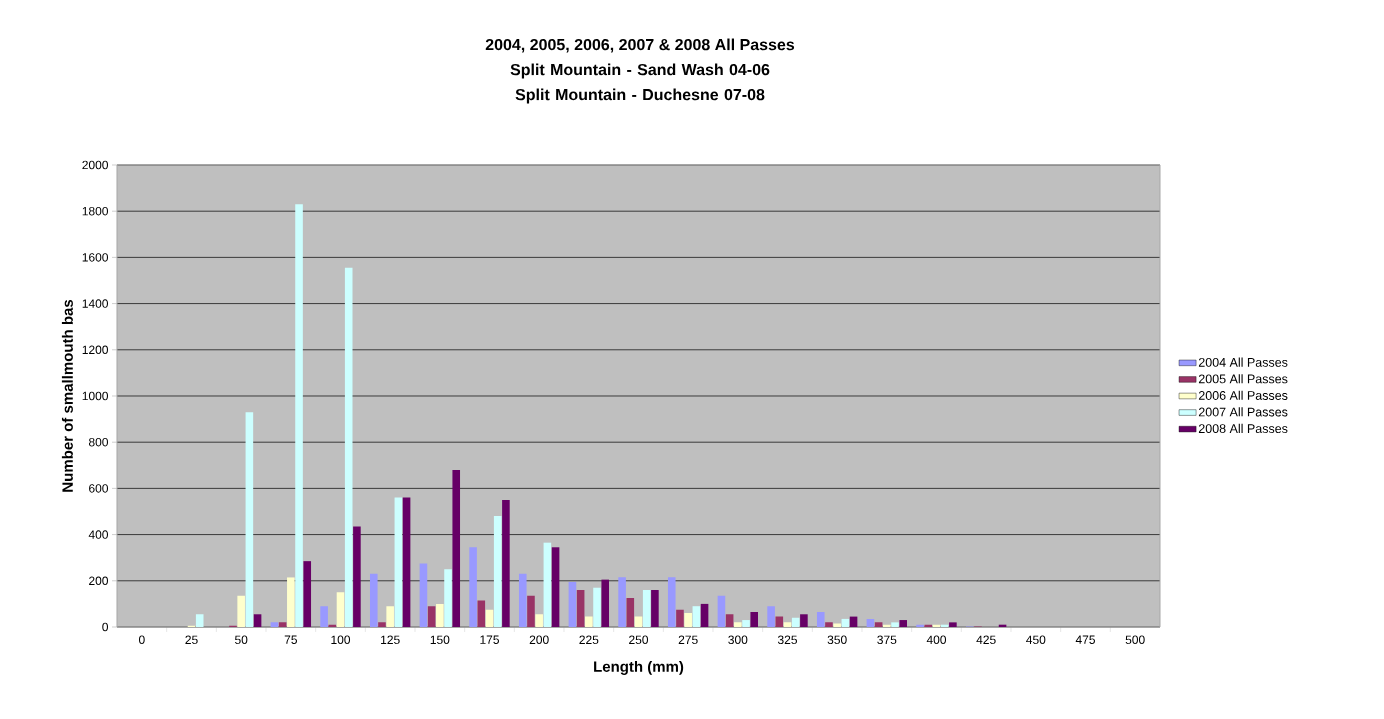  What do you see at coordinates (1085, 639) in the screenshot?
I see `x-tick-label: 475` at bounding box center [1085, 639].